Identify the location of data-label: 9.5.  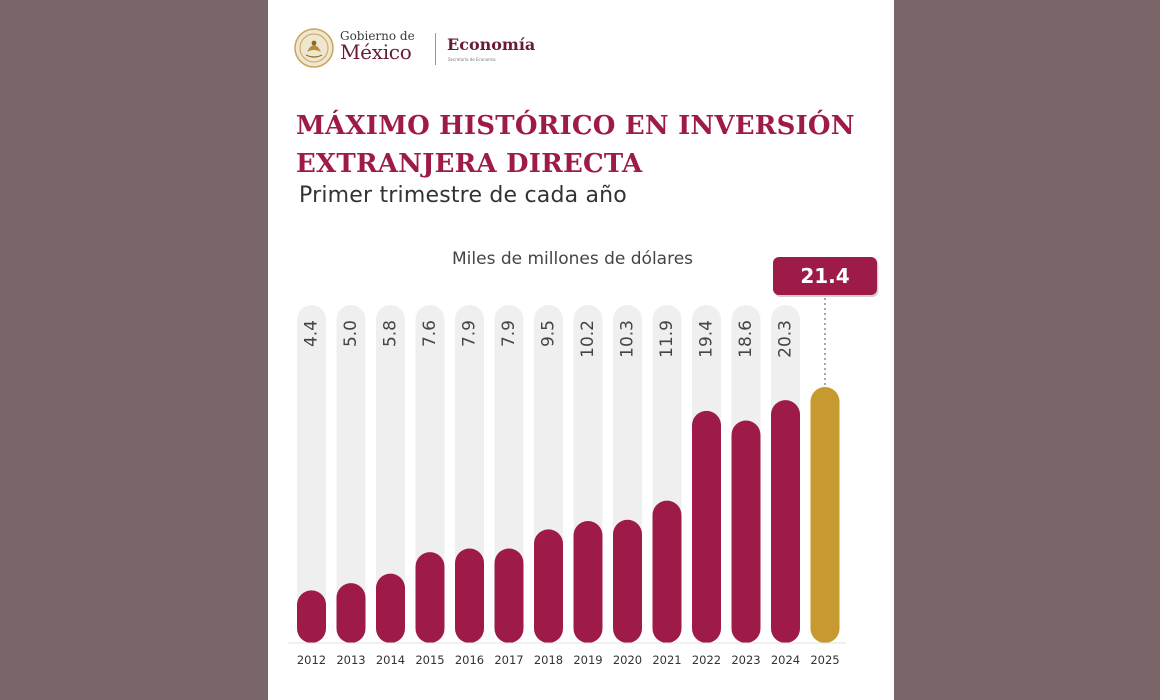
(549, 333).